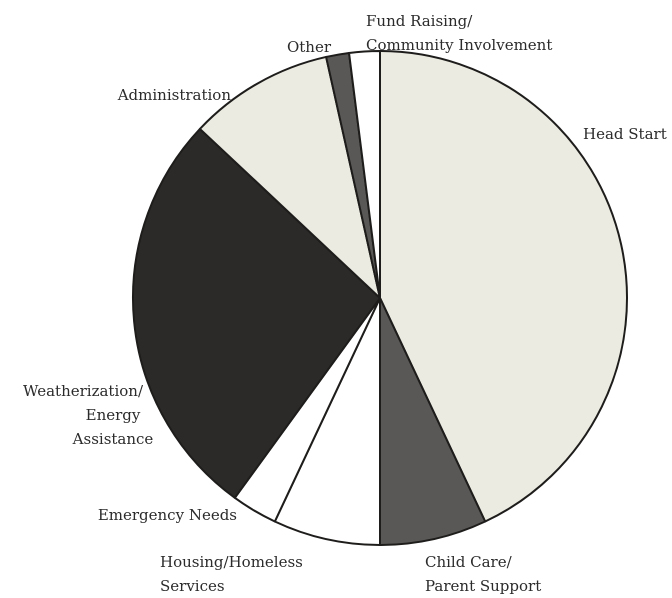 The width and height of the screenshot is (672, 598). What do you see at coordinates (88, 415) in the screenshot?
I see `slice-label-weatherization-energy-assistance: Weatherization/Energy Assistance` at bounding box center [88, 415].